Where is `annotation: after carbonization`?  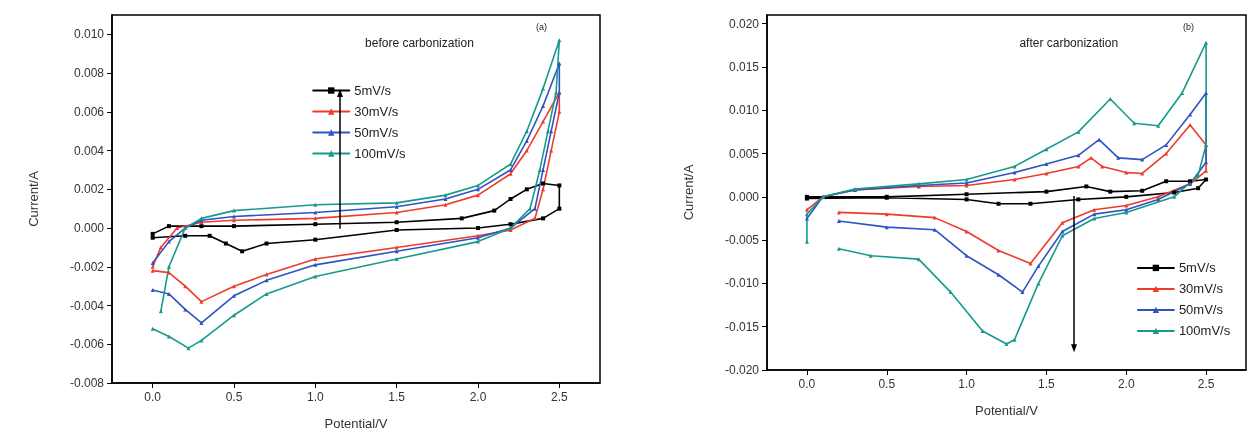
annotation: after carbonization is located at coordinates (1069, 43).